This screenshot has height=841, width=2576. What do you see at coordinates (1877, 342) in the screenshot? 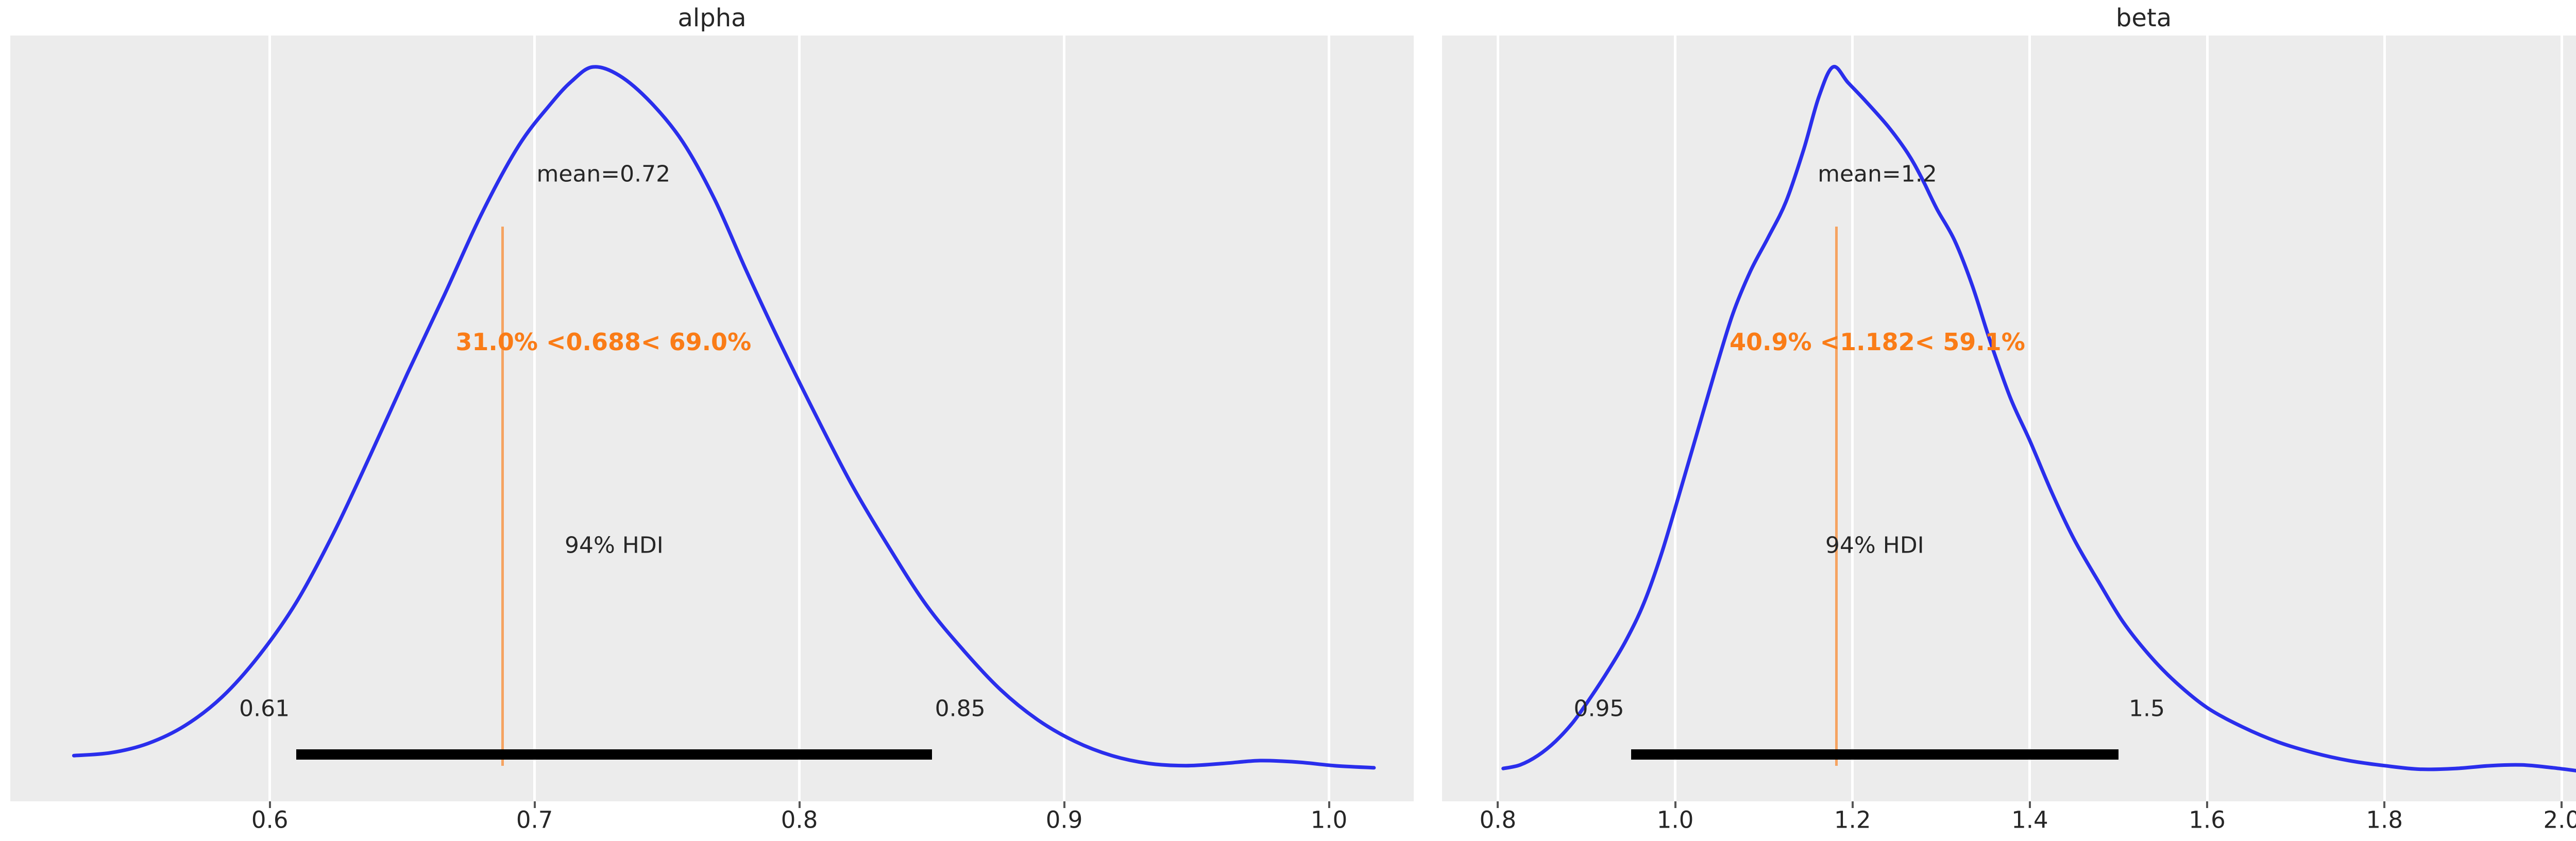
I see `ref-val-label: 40.9% <1.182< 59.1%` at bounding box center [1877, 342].